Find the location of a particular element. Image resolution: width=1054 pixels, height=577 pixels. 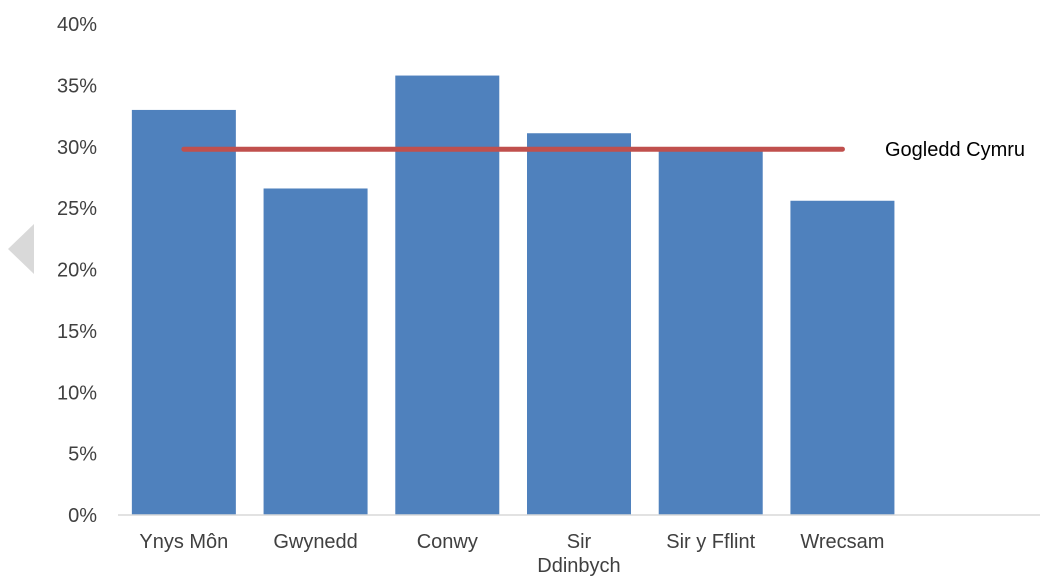

x-tick-label: Ynys Môn is located at coordinates (183, 542).